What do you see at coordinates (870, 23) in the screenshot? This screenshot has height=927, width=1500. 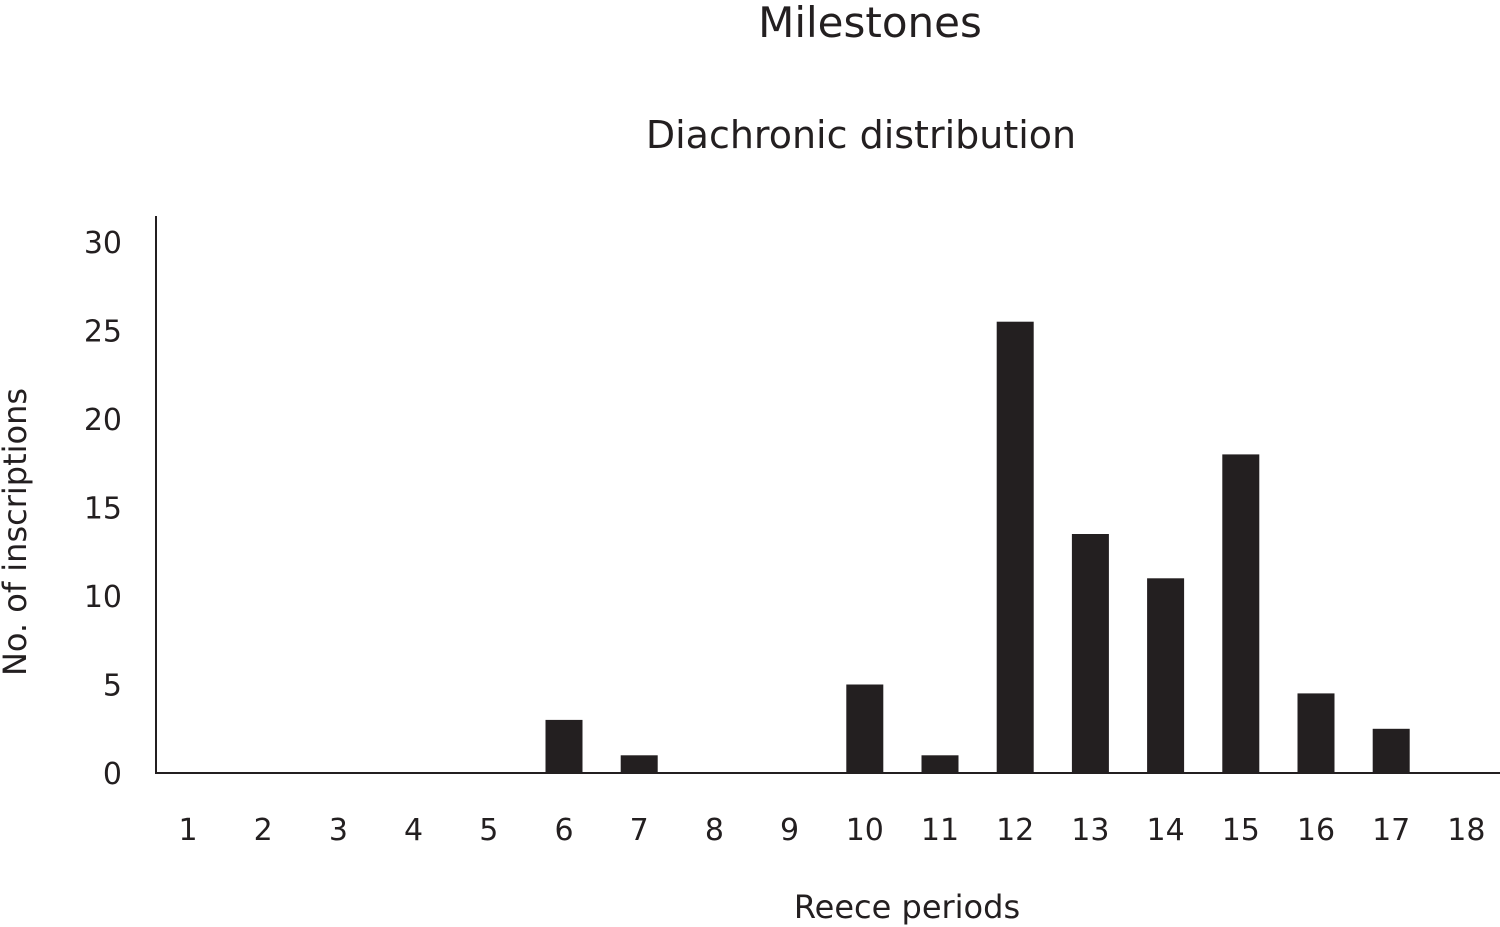 I see `chart-title: Milestones` at bounding box center [870, 23].